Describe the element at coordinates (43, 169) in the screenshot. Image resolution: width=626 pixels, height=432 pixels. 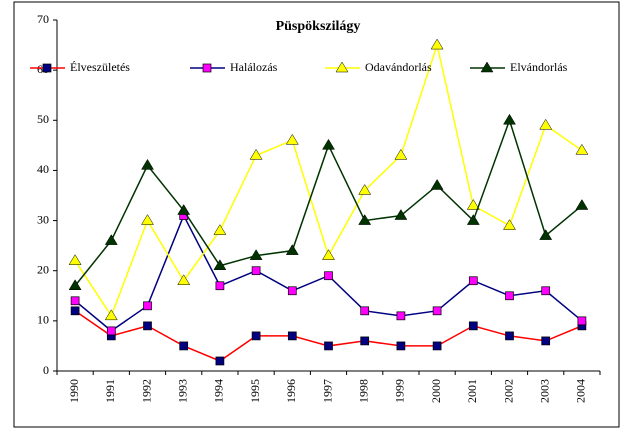
I see `y-tick-label: 40` at that location.